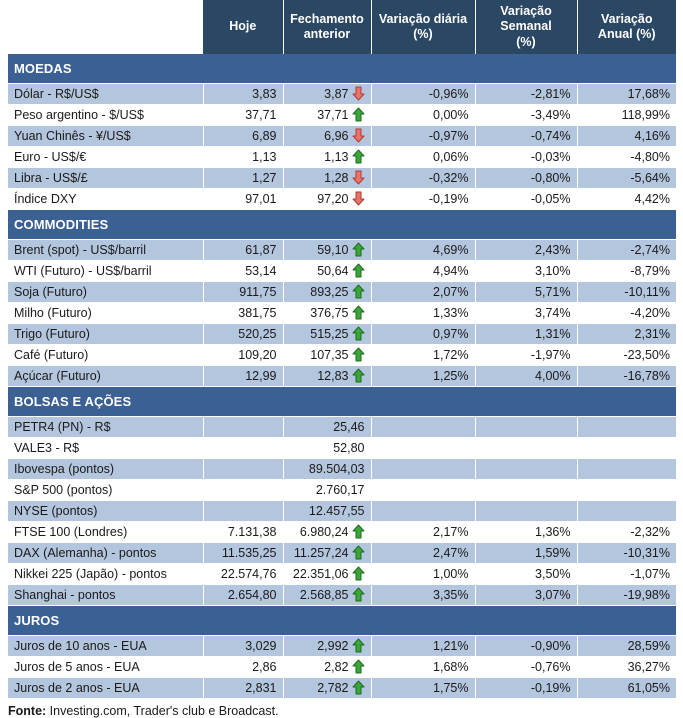 This screenshot has width=683, height=718. What do you see at coordinates (106, 250) in the screenshot?
I see `row-label: Brent (spot) - US$/barril` at bounding box center [106, 250].